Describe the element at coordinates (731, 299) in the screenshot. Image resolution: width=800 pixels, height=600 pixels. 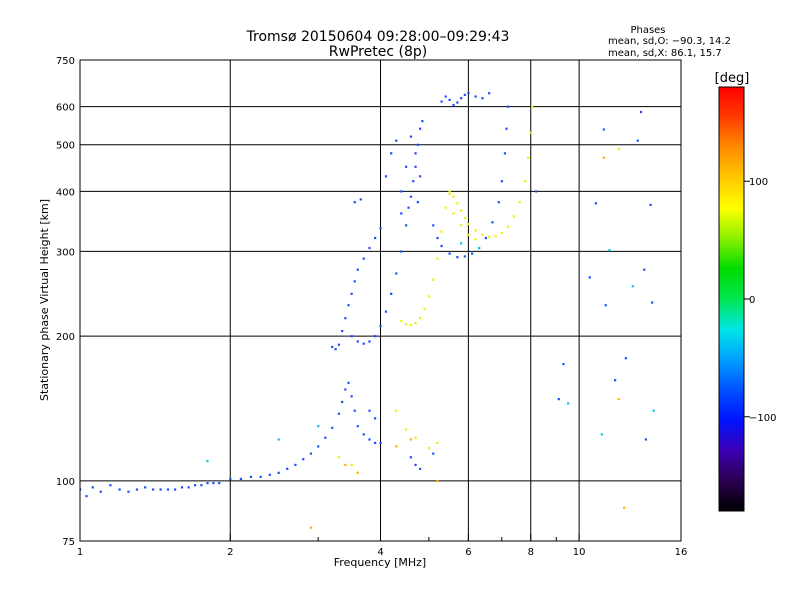
I see `colorbar-gradient` at that location.